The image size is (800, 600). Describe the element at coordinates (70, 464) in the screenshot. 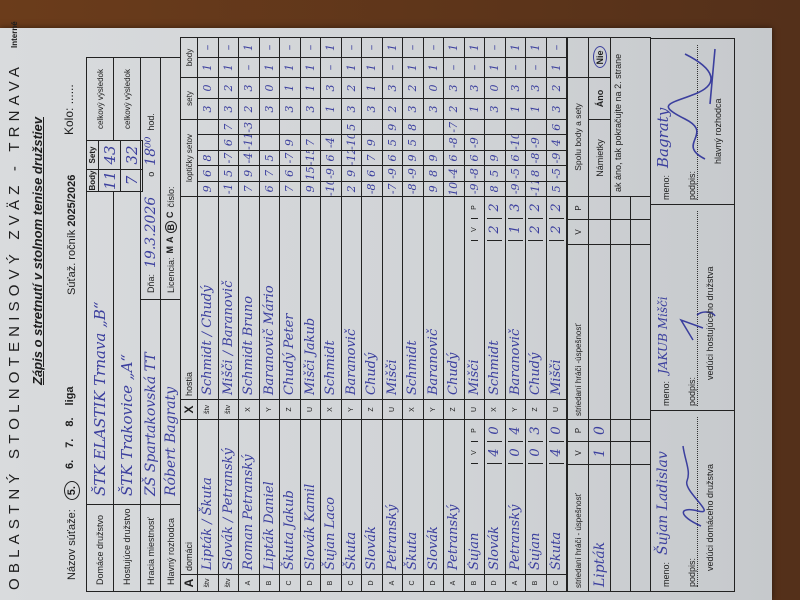

I see `competition-option: 6.` at that location.